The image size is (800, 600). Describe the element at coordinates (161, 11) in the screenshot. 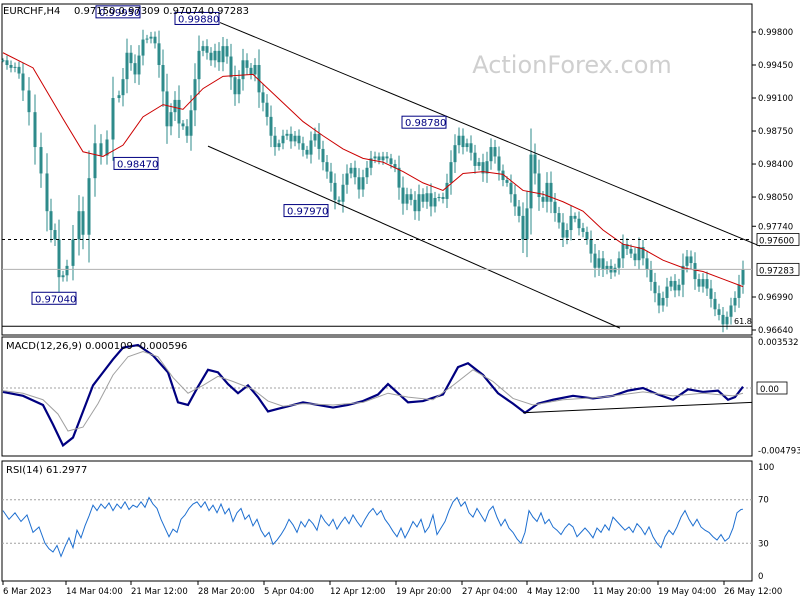

I see `ohlc-values: 0.97150 0.97309 0.97074 0.97283` at that location.